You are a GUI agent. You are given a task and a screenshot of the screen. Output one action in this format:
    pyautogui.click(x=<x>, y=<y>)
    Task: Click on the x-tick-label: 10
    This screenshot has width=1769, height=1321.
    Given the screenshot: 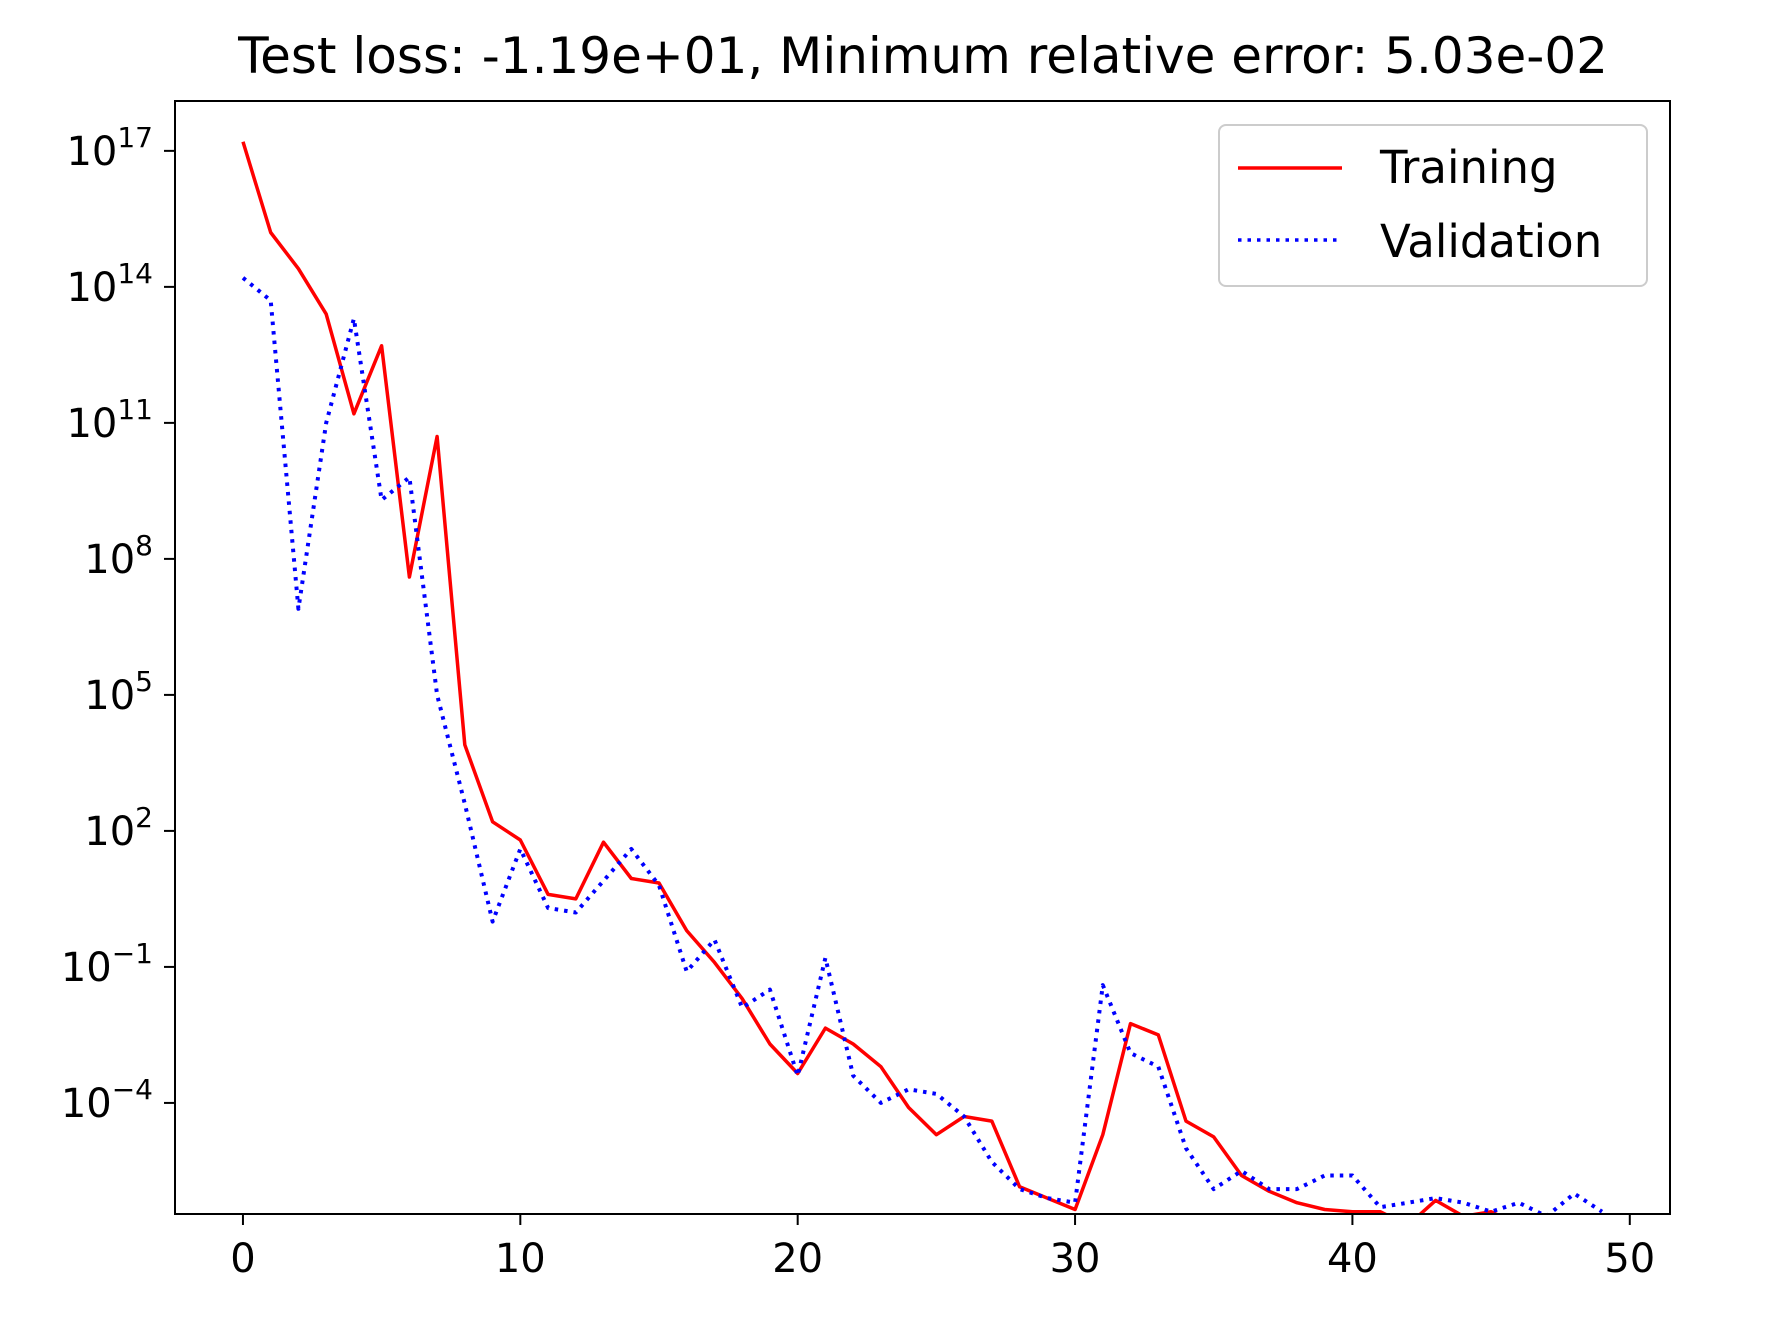 What is the action you would take?
    pyautogui.click(x=520, y=1259)
    